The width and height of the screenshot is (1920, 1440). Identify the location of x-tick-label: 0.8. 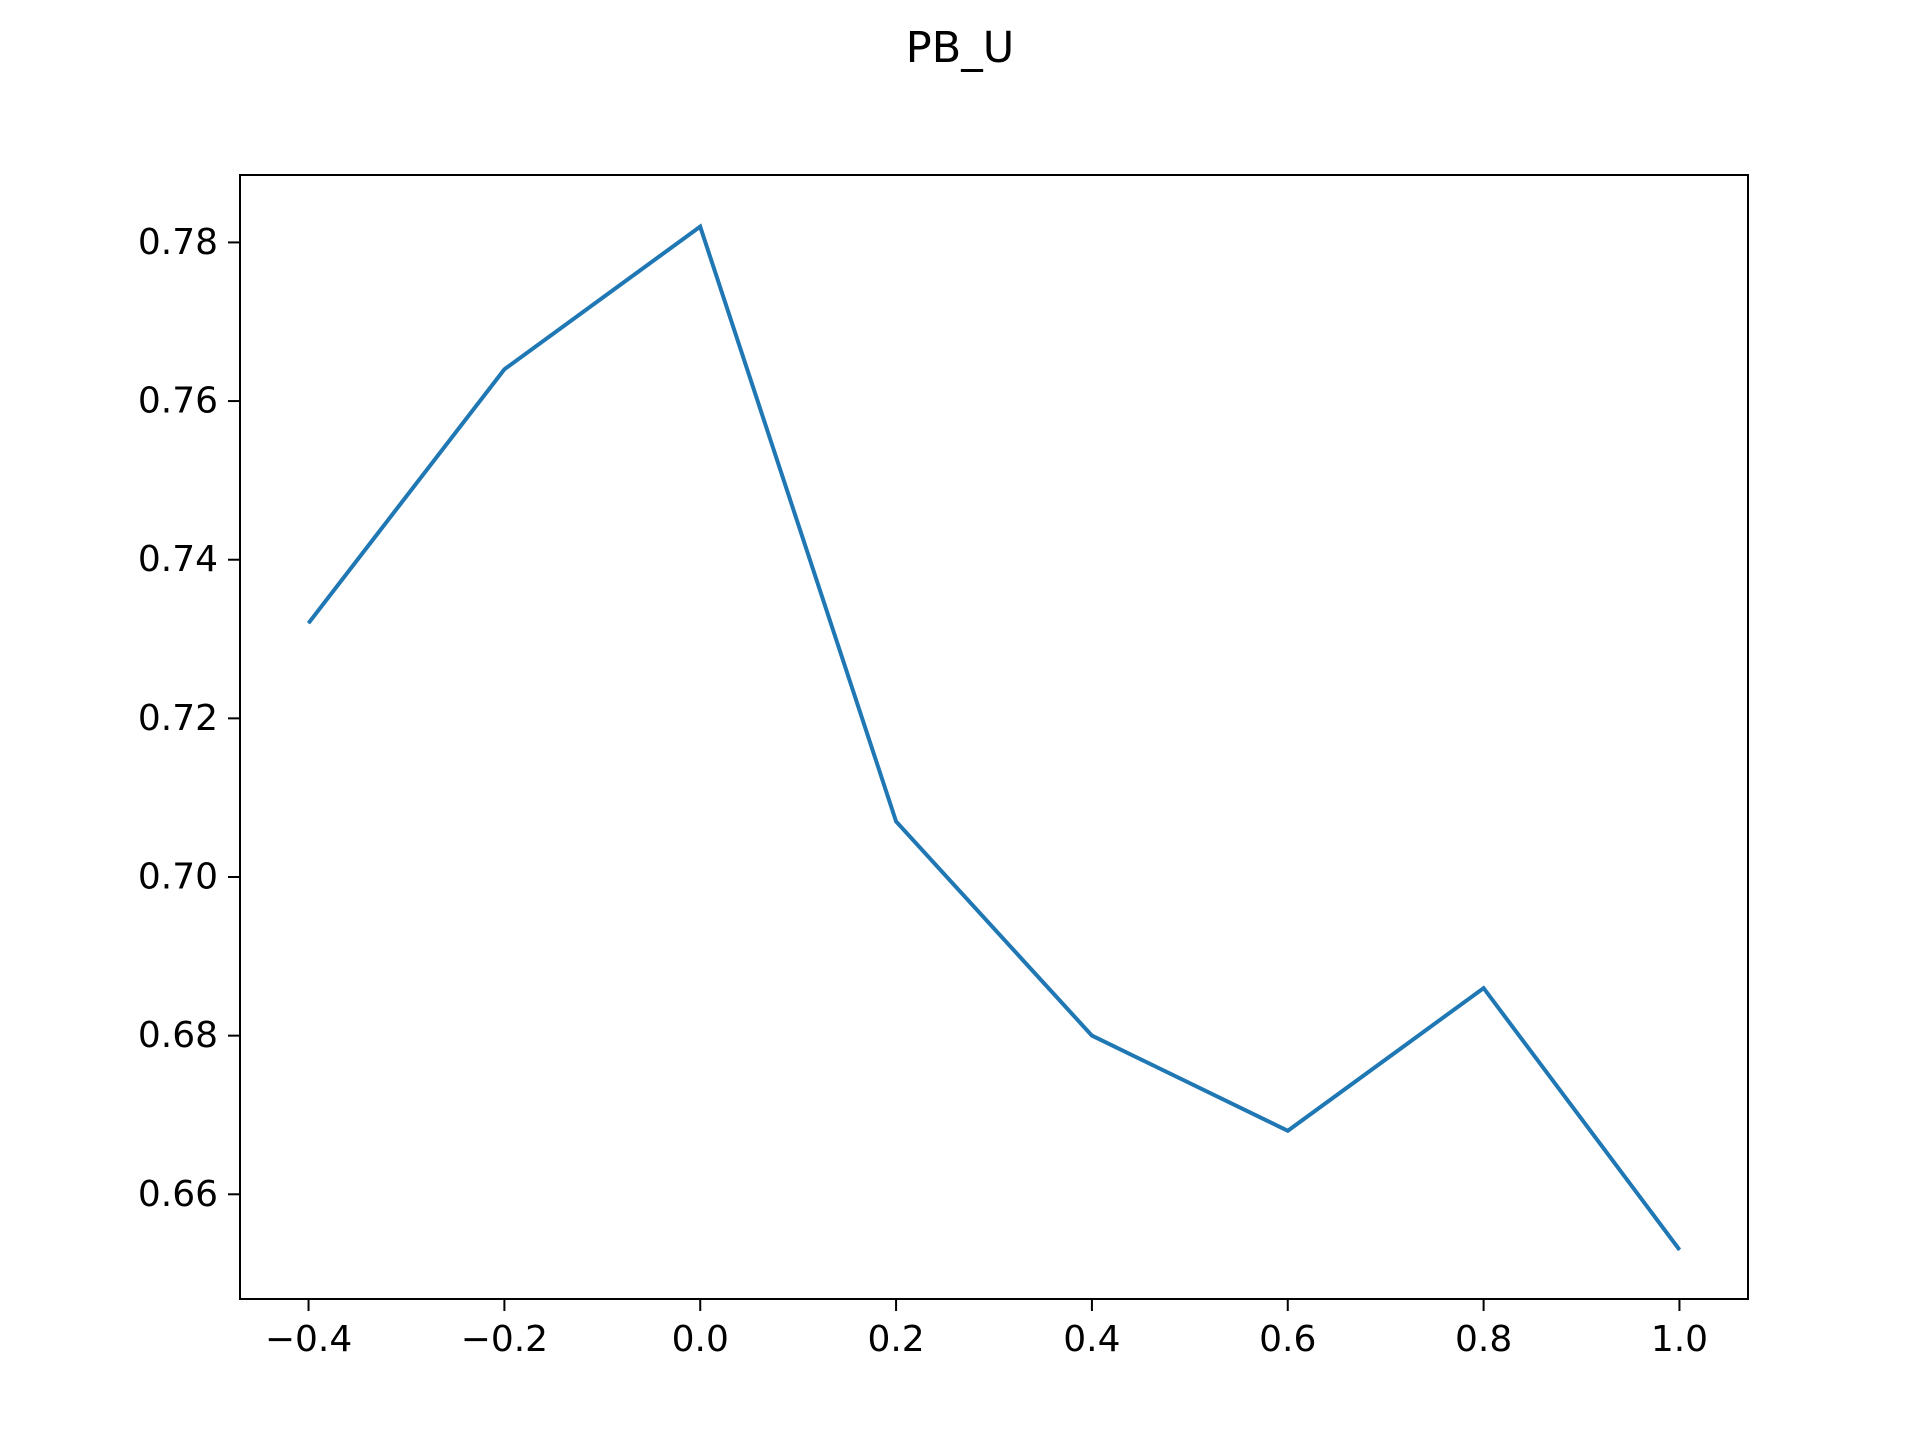
(1483, 1339).